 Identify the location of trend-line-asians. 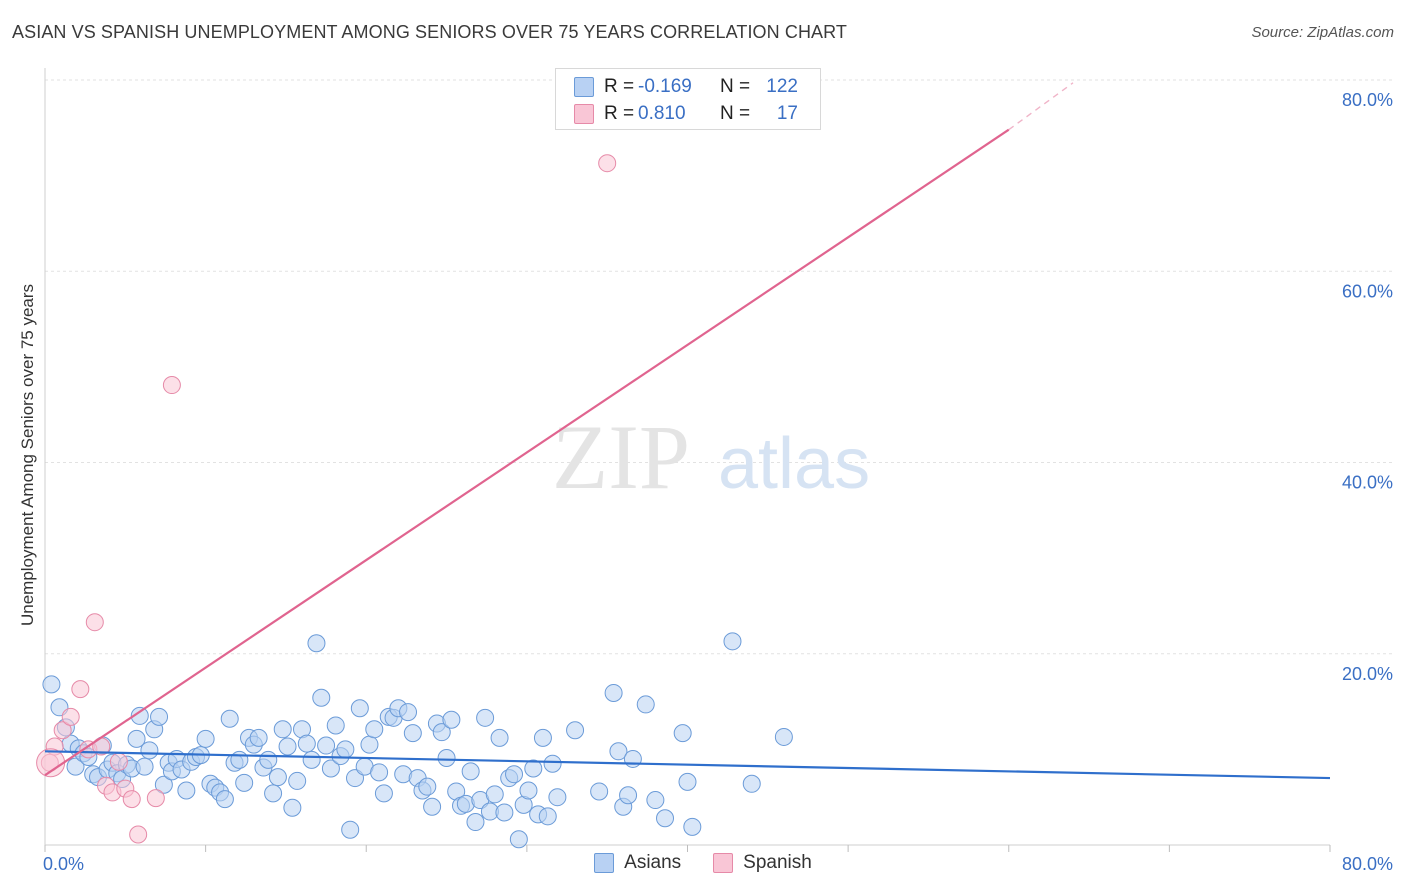
(687, 765).